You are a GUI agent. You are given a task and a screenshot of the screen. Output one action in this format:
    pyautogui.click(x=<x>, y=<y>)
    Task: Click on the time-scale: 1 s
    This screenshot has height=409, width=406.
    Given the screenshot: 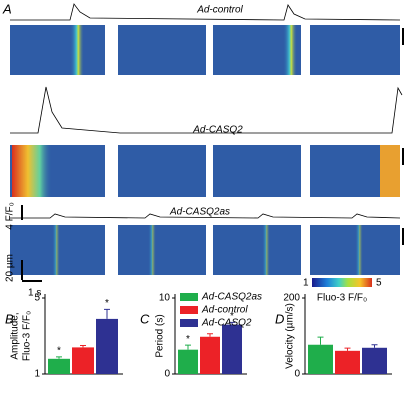 What is the action you would take?
    pyautogui.click(x=34, y=293)
    